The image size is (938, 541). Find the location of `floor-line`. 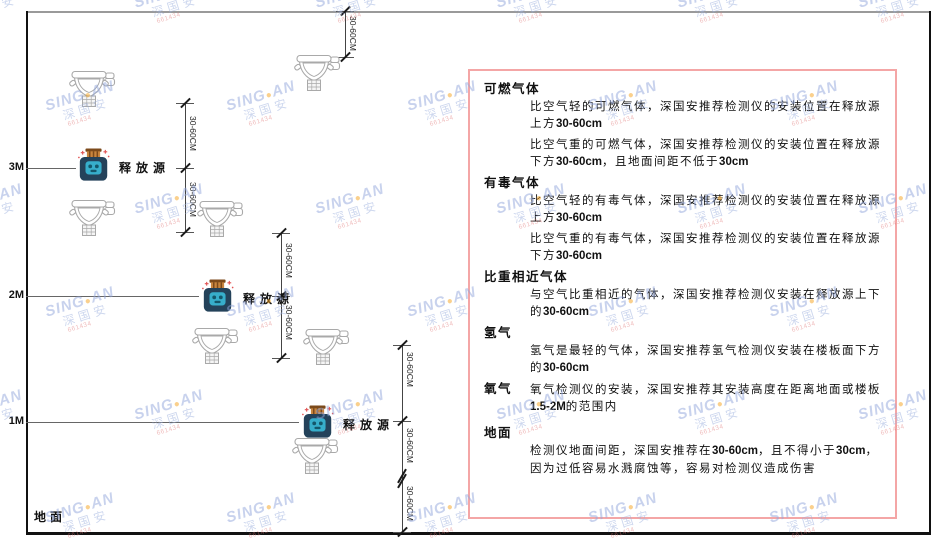

floor-line is located at coordinates (478, 533).